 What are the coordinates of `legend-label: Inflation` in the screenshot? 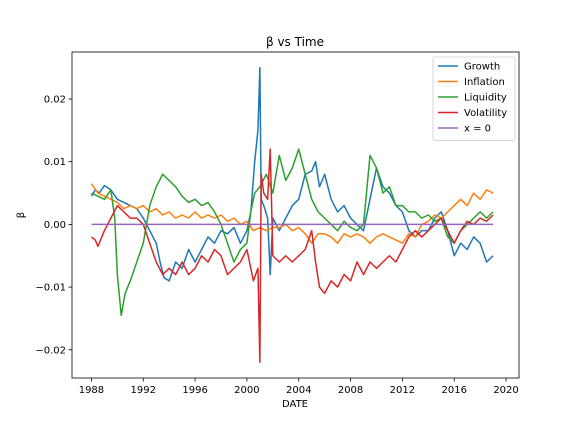 It's located at (484, 82).